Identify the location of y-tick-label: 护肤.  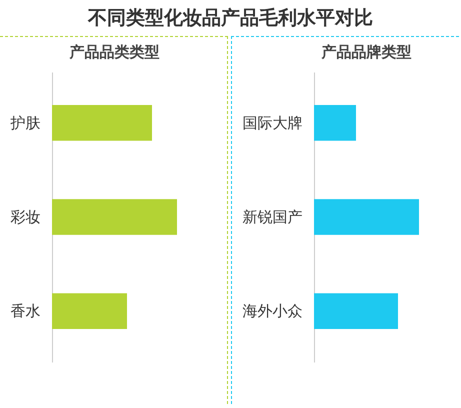
(25, 123).